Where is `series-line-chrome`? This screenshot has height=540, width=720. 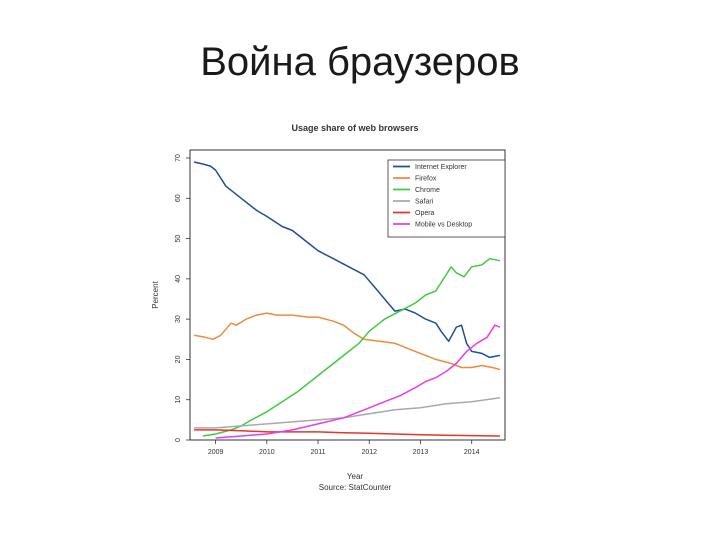
series-line-chrome is located at coordinates (351, 347).